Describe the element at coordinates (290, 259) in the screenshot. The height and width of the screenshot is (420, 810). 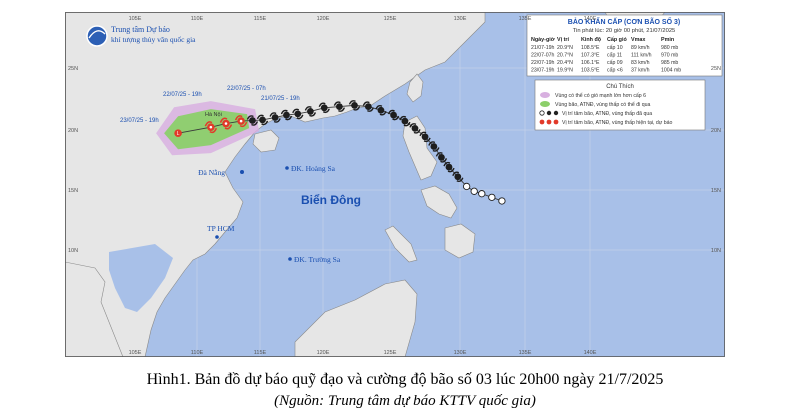
I see `truongsa-marker` at that location.